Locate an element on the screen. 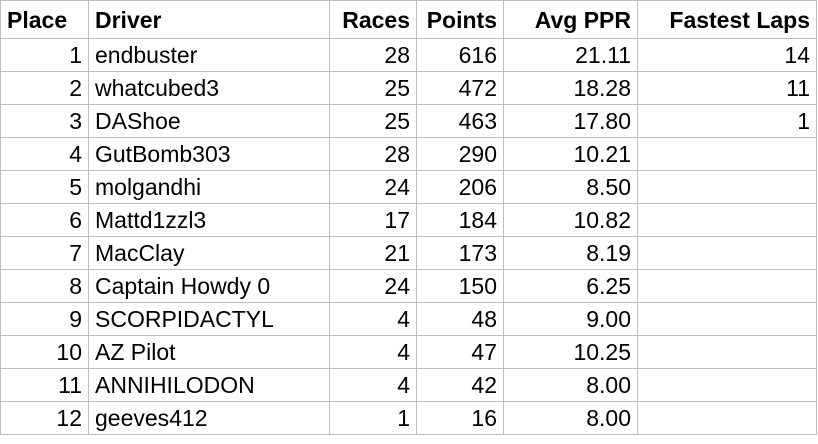 The image size is (818, 444). cell-place: 9 is located at coordinates (44, 319).